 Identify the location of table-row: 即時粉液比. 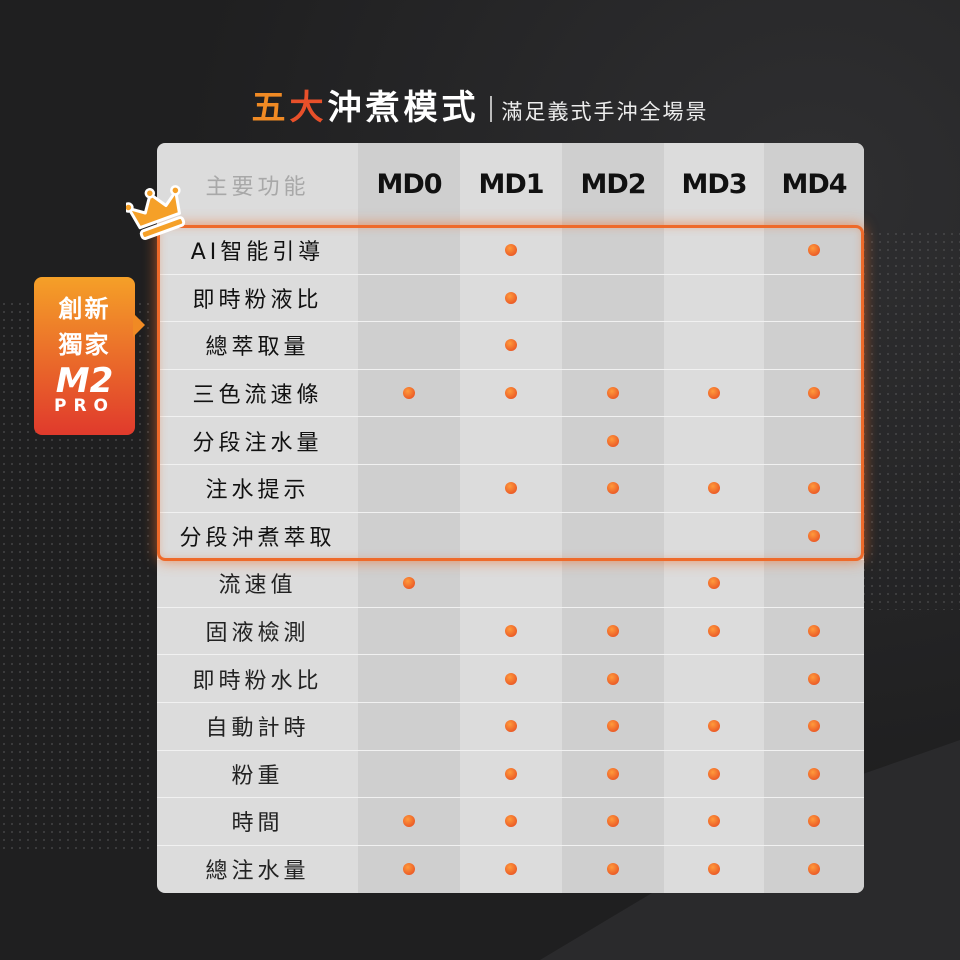
(510, 297).